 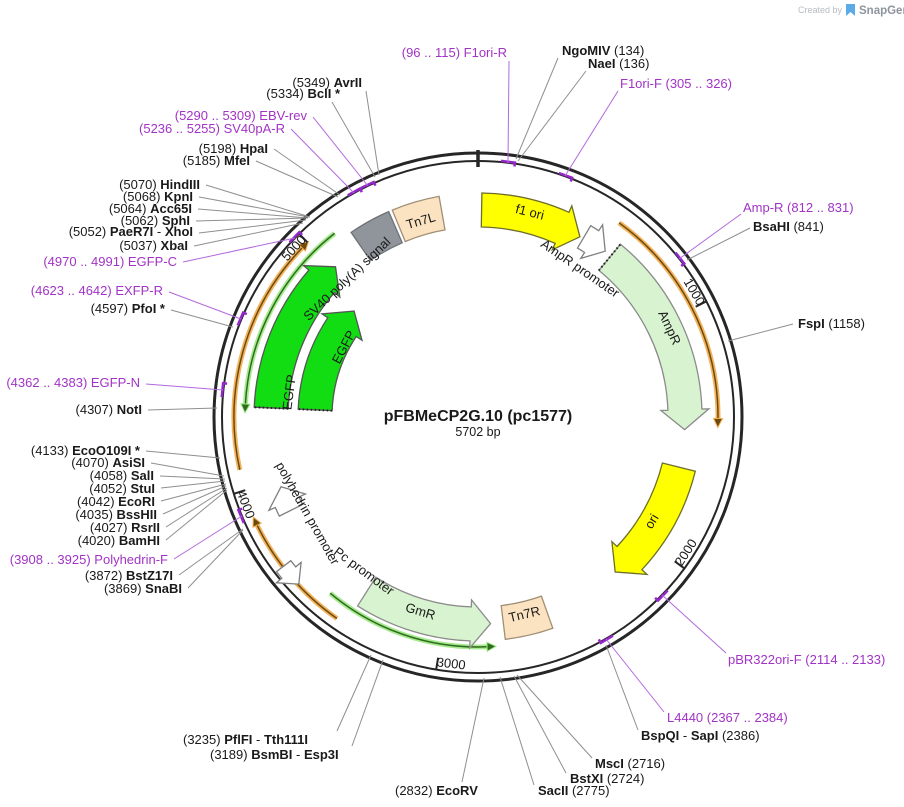 I want to click on enzyme-label-bstxi: BstXI (2724), so click(x=607, y=778).